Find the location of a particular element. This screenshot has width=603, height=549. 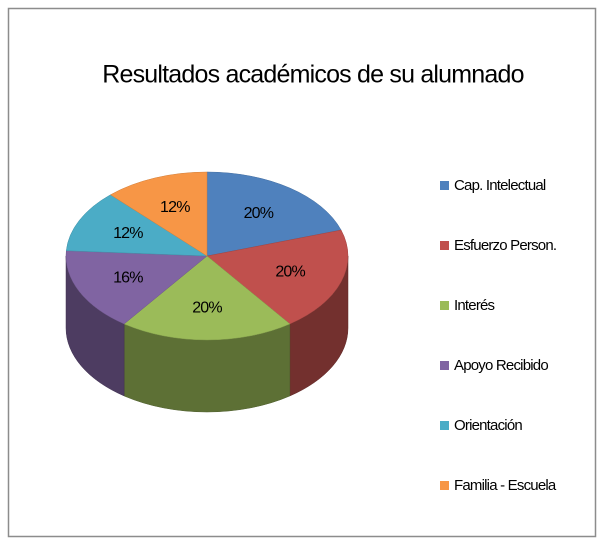

legend-label: Esfuerzo Person. is located at coordinates (505, 245).